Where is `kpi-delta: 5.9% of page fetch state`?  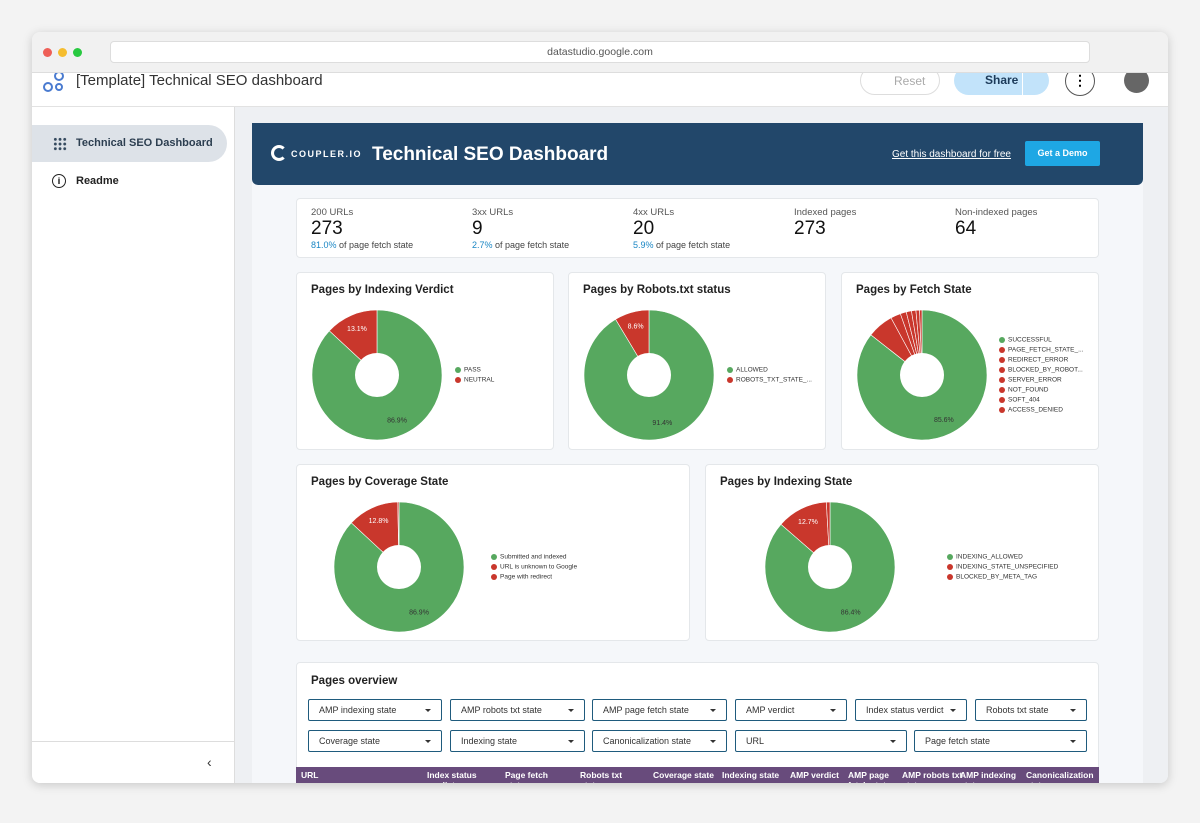 kpi-delta: 5.9% of page fetch state is located at coordinates (681, 245).